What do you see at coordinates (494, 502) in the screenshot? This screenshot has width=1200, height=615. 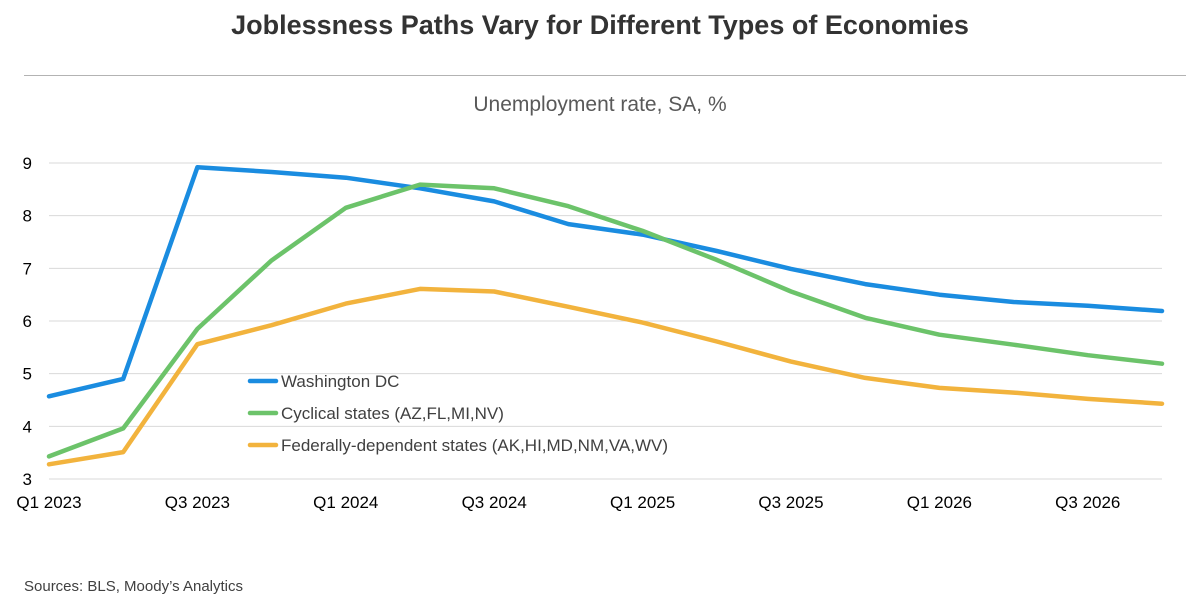 I see `x-tick-label: Q3 2024` at bounding box center [494, 502].